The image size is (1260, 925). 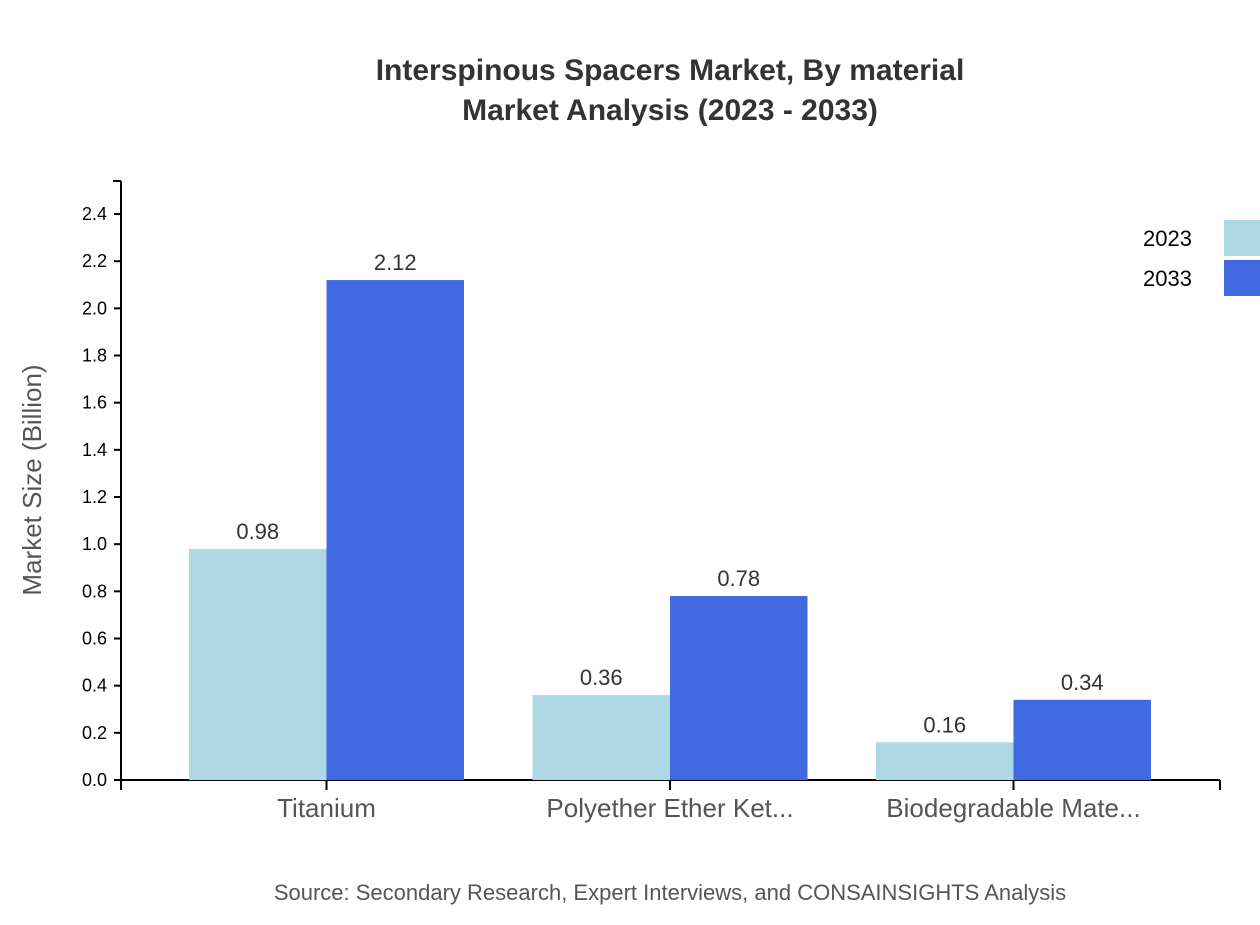 What do you see at coordinates (94, 780) in the screenshot?
I see `y-tick-label: 0.0` at bounding box center [94, 780].